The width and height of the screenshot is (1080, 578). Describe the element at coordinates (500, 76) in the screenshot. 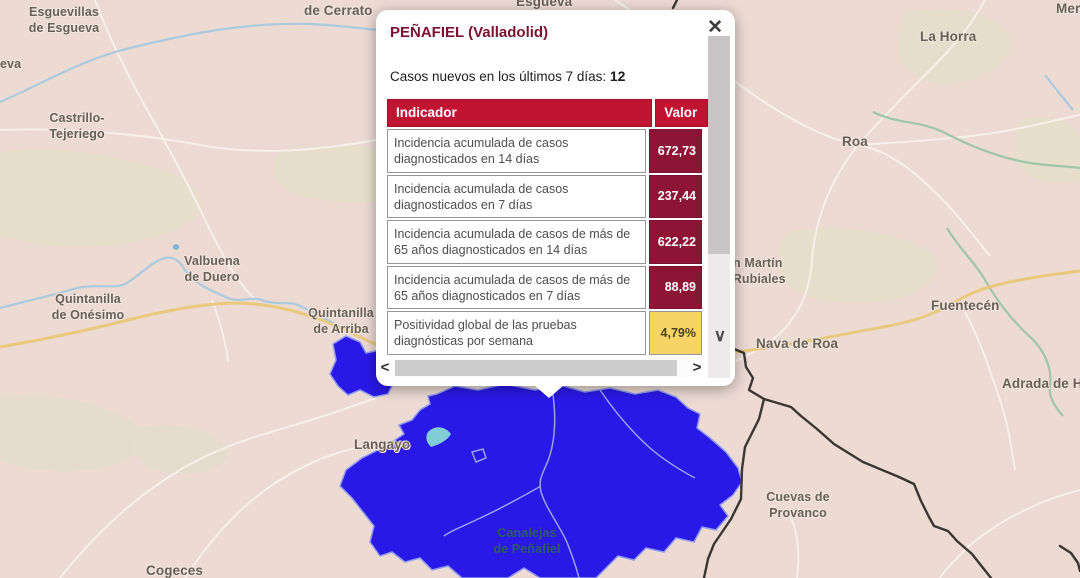

I see `new-cases-label: Casos nuevos en los últimos 7 días:` at that location.